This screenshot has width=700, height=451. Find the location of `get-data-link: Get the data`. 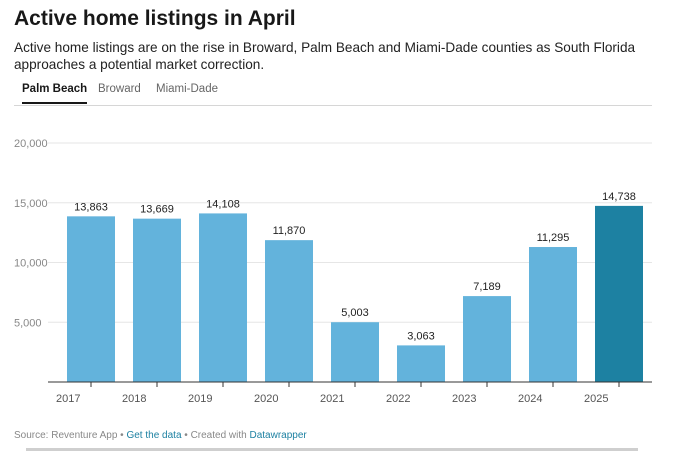

get-data-link: Get the data is located at coordinates (154, 435).